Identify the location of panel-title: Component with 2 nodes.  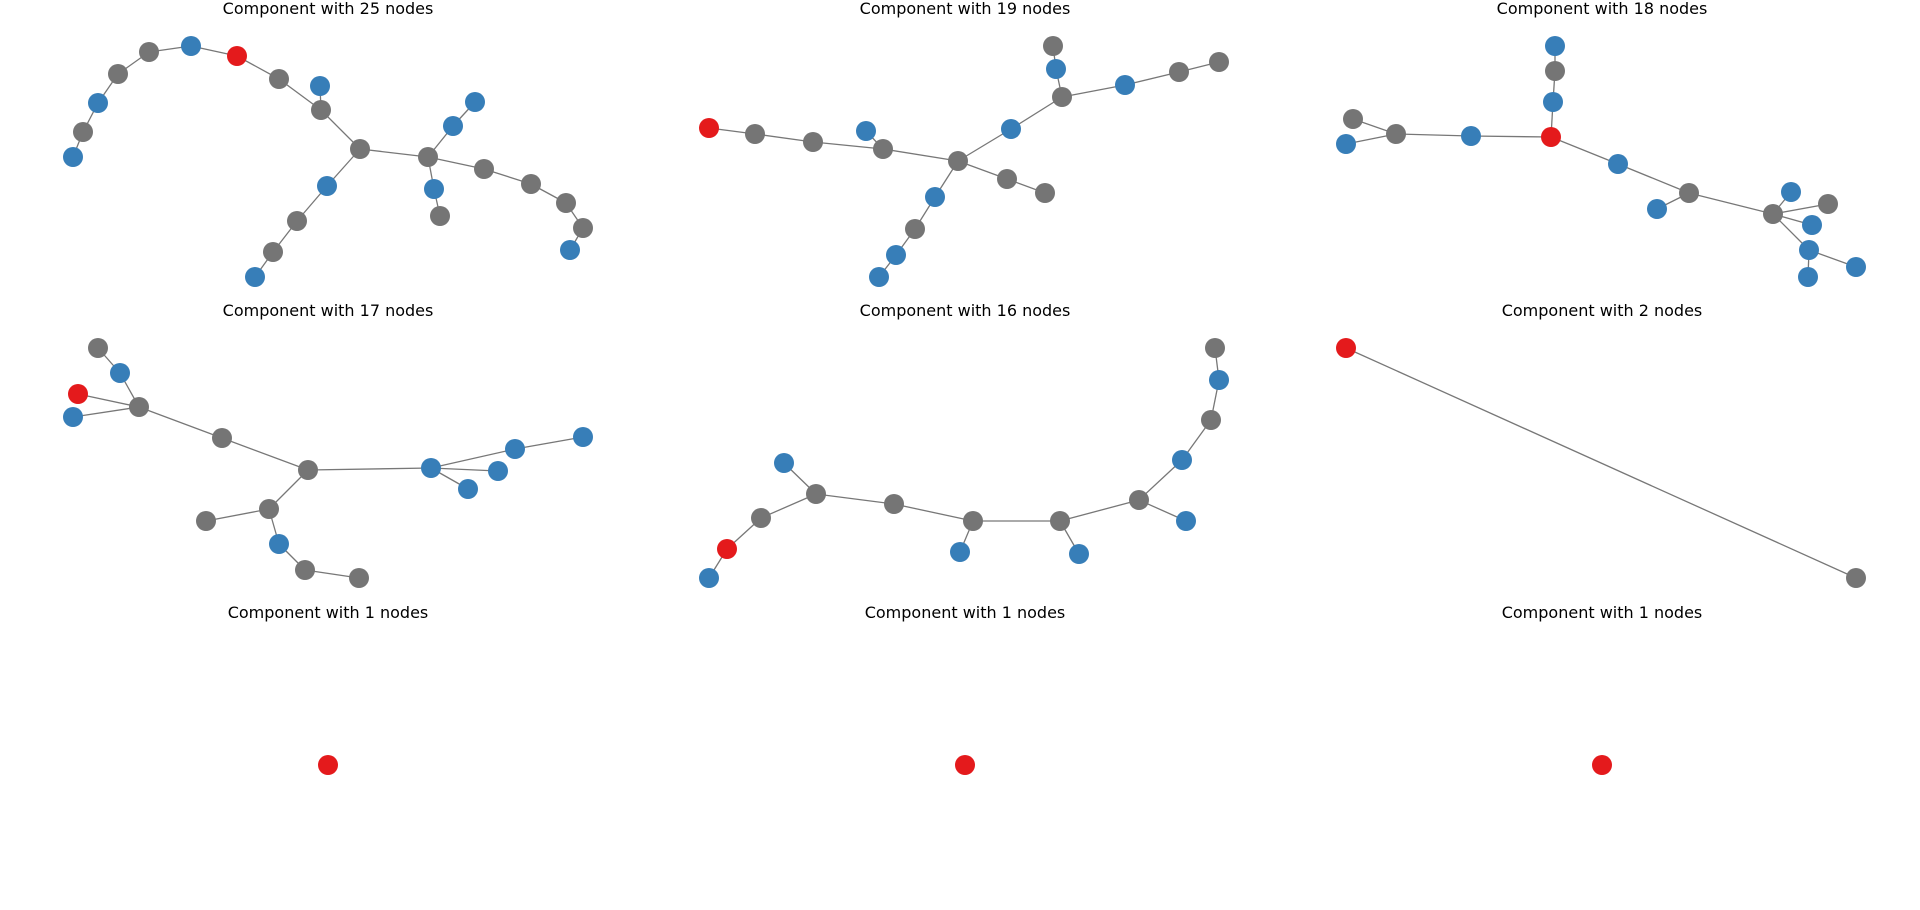
(1602, 310).